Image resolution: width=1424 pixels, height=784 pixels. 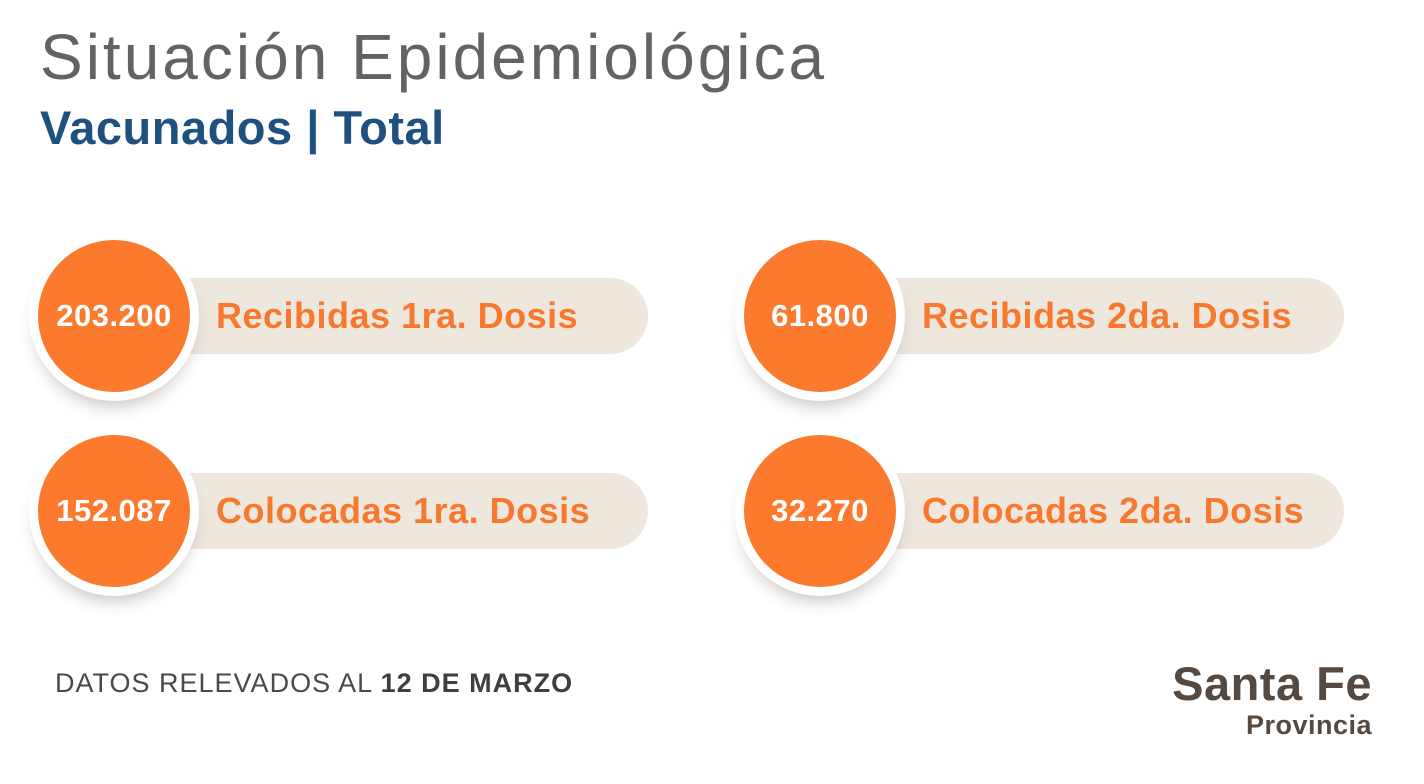 I want to click on stat-badge-colocadas-2da: Colocadas 2da. Dosis 32.270, so click(x=1044, y=511).